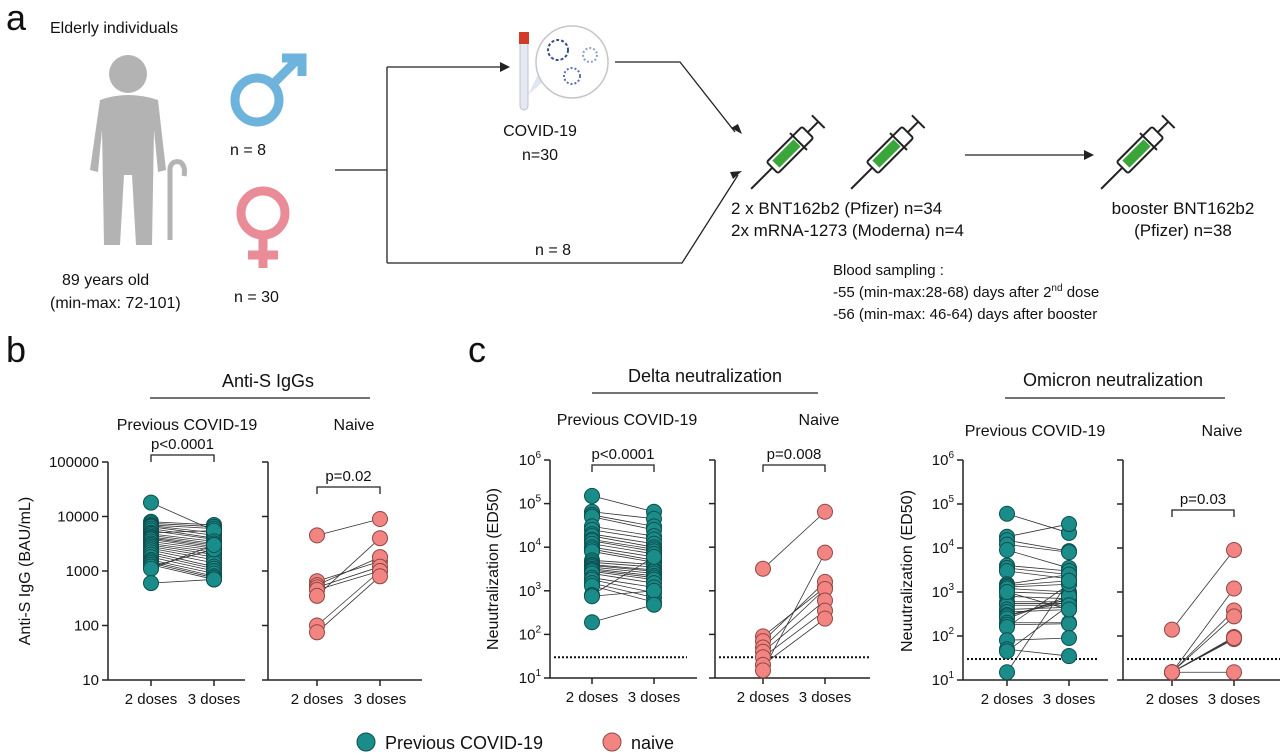  Describe the element at coordinates (1222, 431) in the screenshot. I see `group-label: Naive` at that location.